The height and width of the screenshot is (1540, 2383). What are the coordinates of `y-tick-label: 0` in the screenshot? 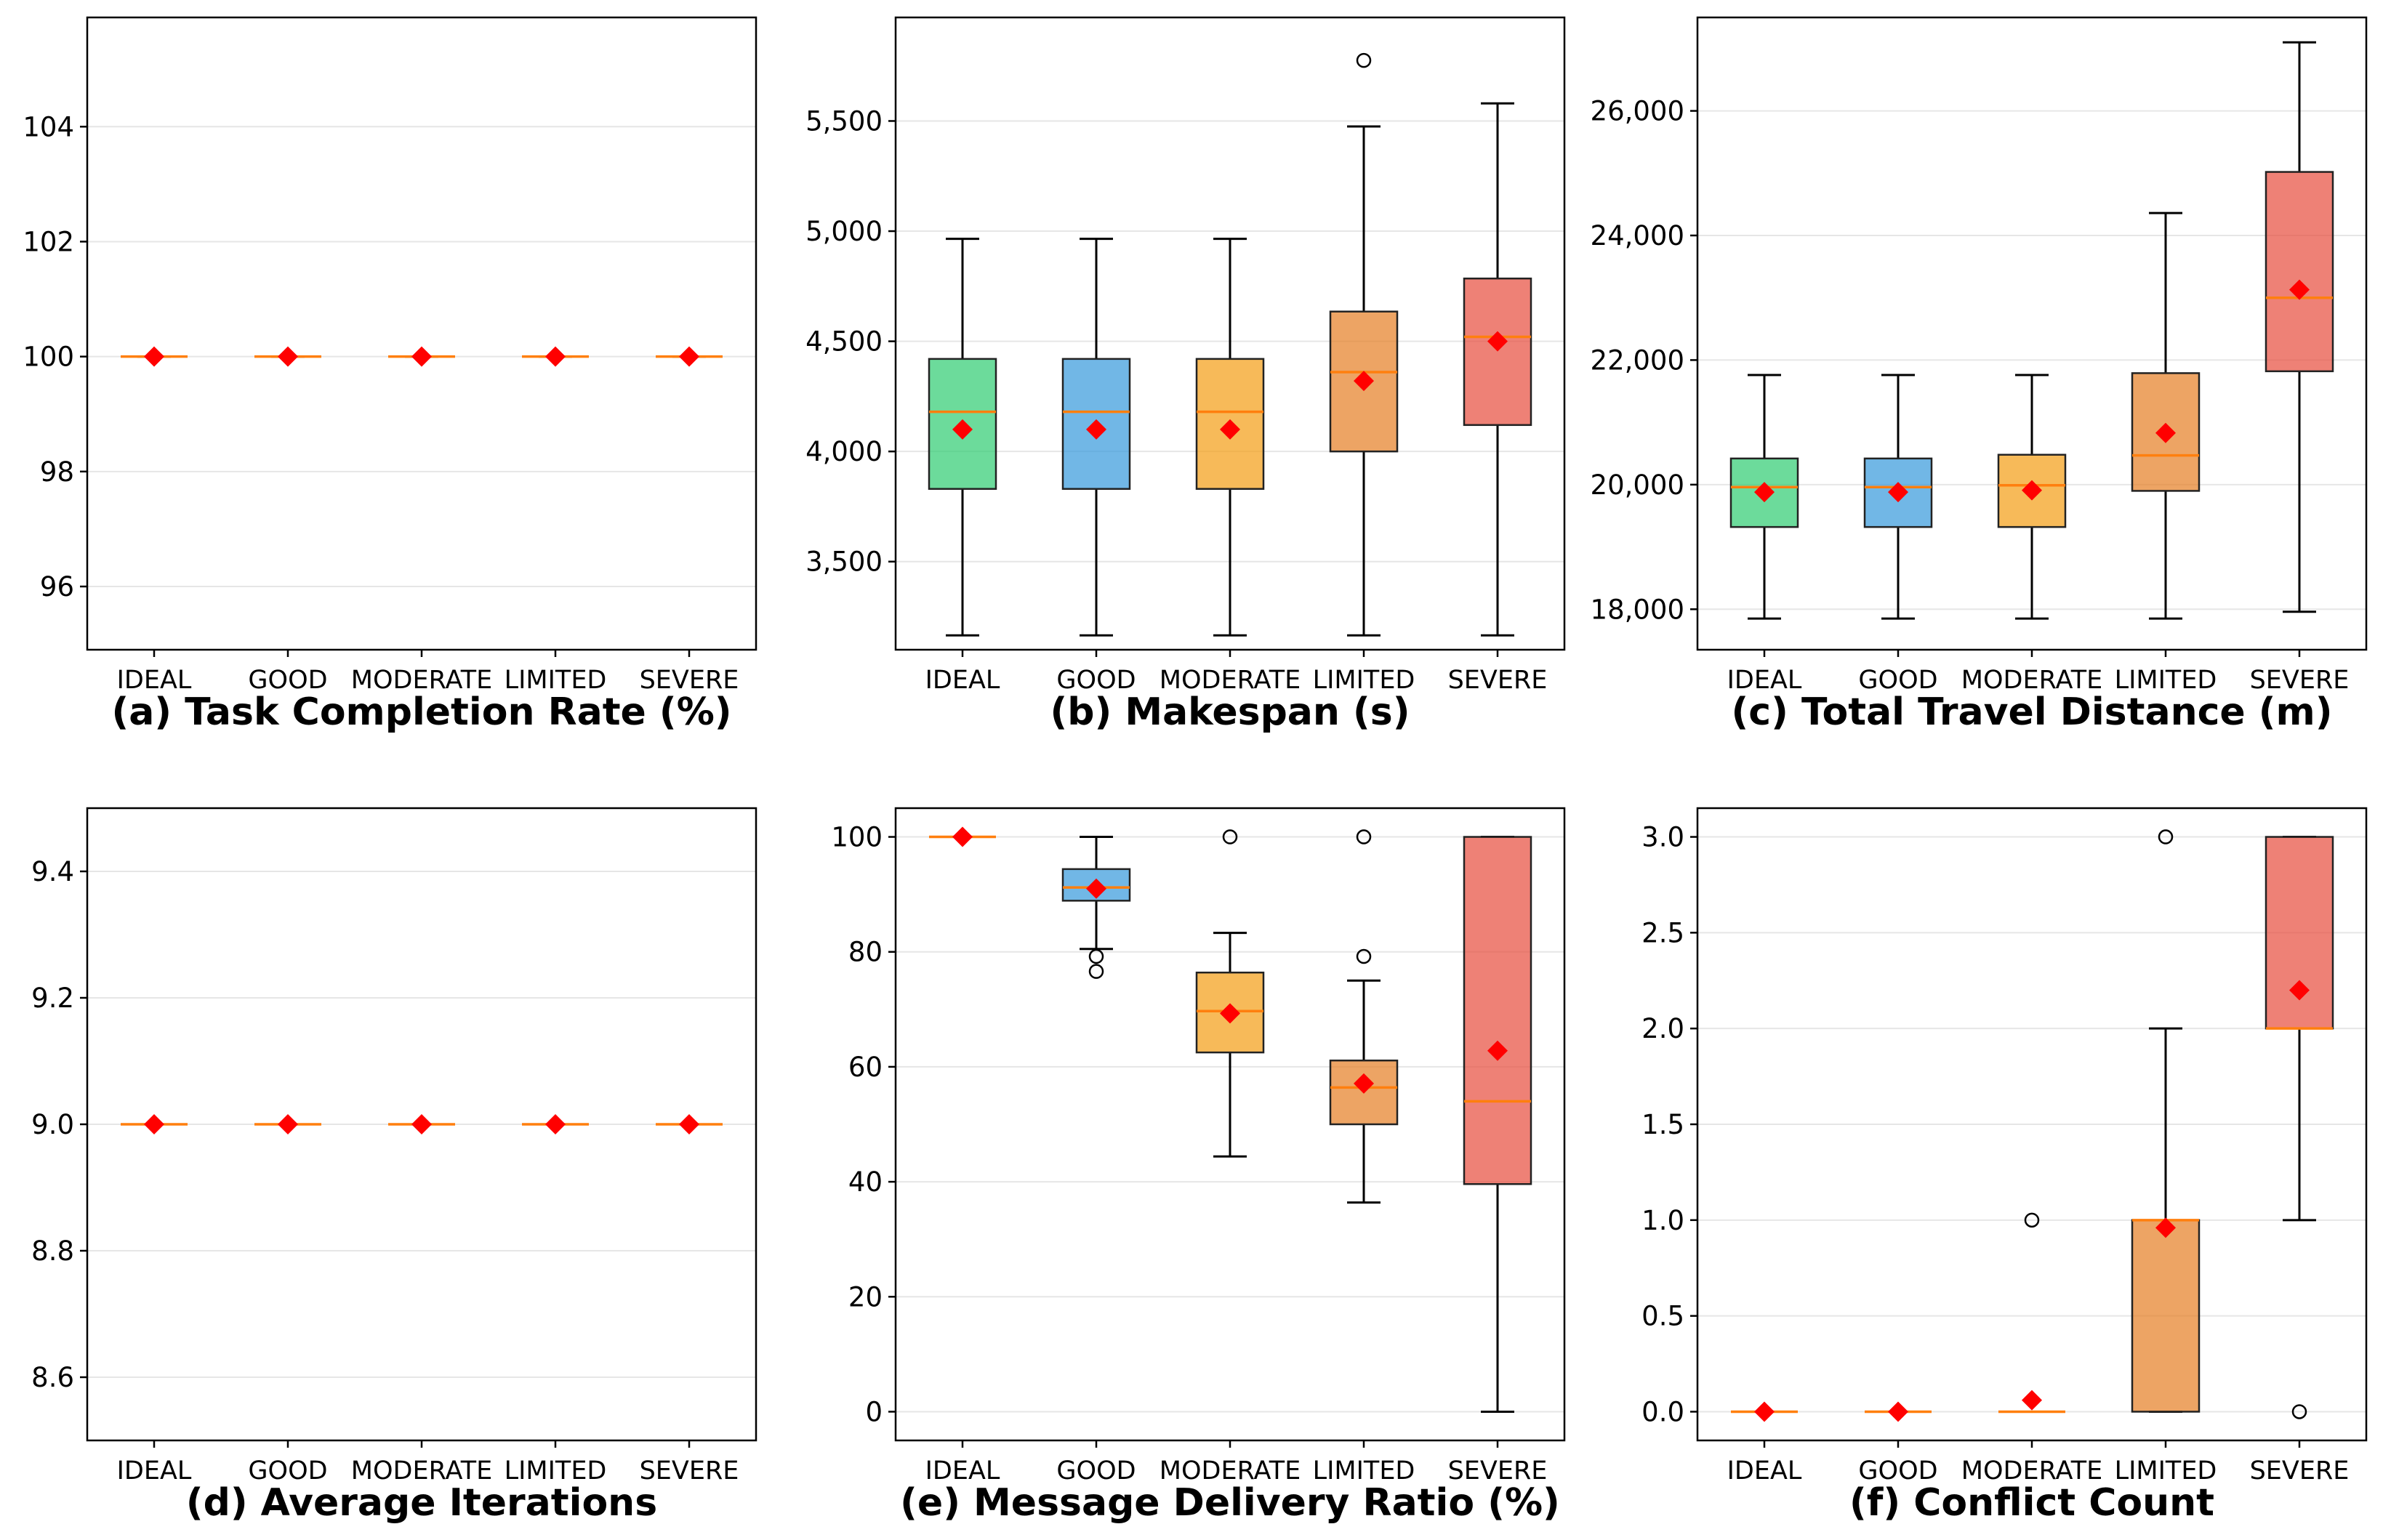 It's located at (874, 1411).